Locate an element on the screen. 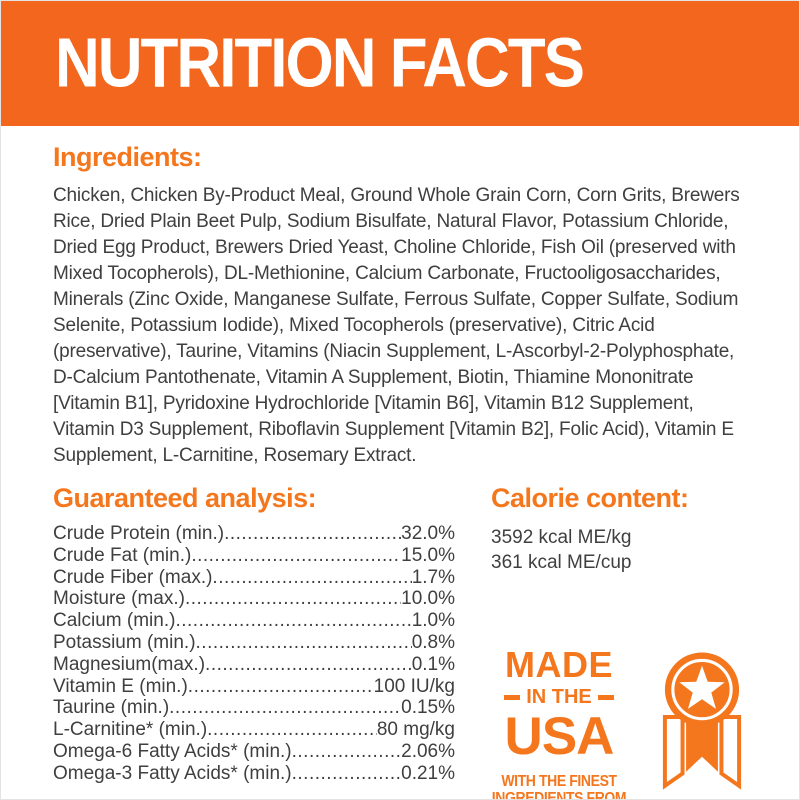 The height and width of the screenshot is (800, 800). analysis-row-label: Crude Fiber (max.) is located at coordinates (133, 577).